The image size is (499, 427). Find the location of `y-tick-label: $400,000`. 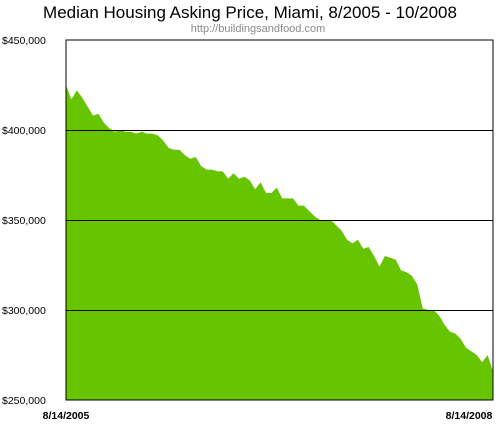

y-tick-label: $400,000 is located at coordinates (24, 131).